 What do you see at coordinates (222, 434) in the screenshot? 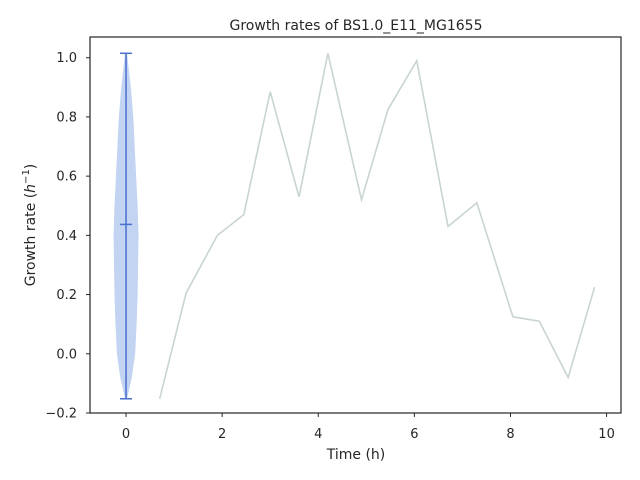
I see `x-tick-label: 2` at bounding box center [222, 434].